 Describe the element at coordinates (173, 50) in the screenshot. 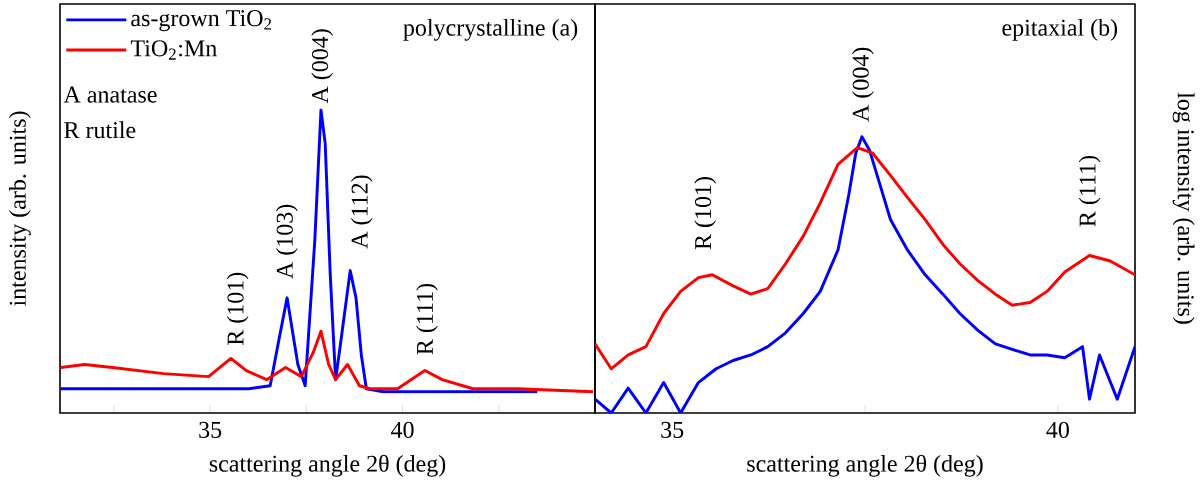

I see `legend-label: TiO$_{2}$:Mn` at that location.